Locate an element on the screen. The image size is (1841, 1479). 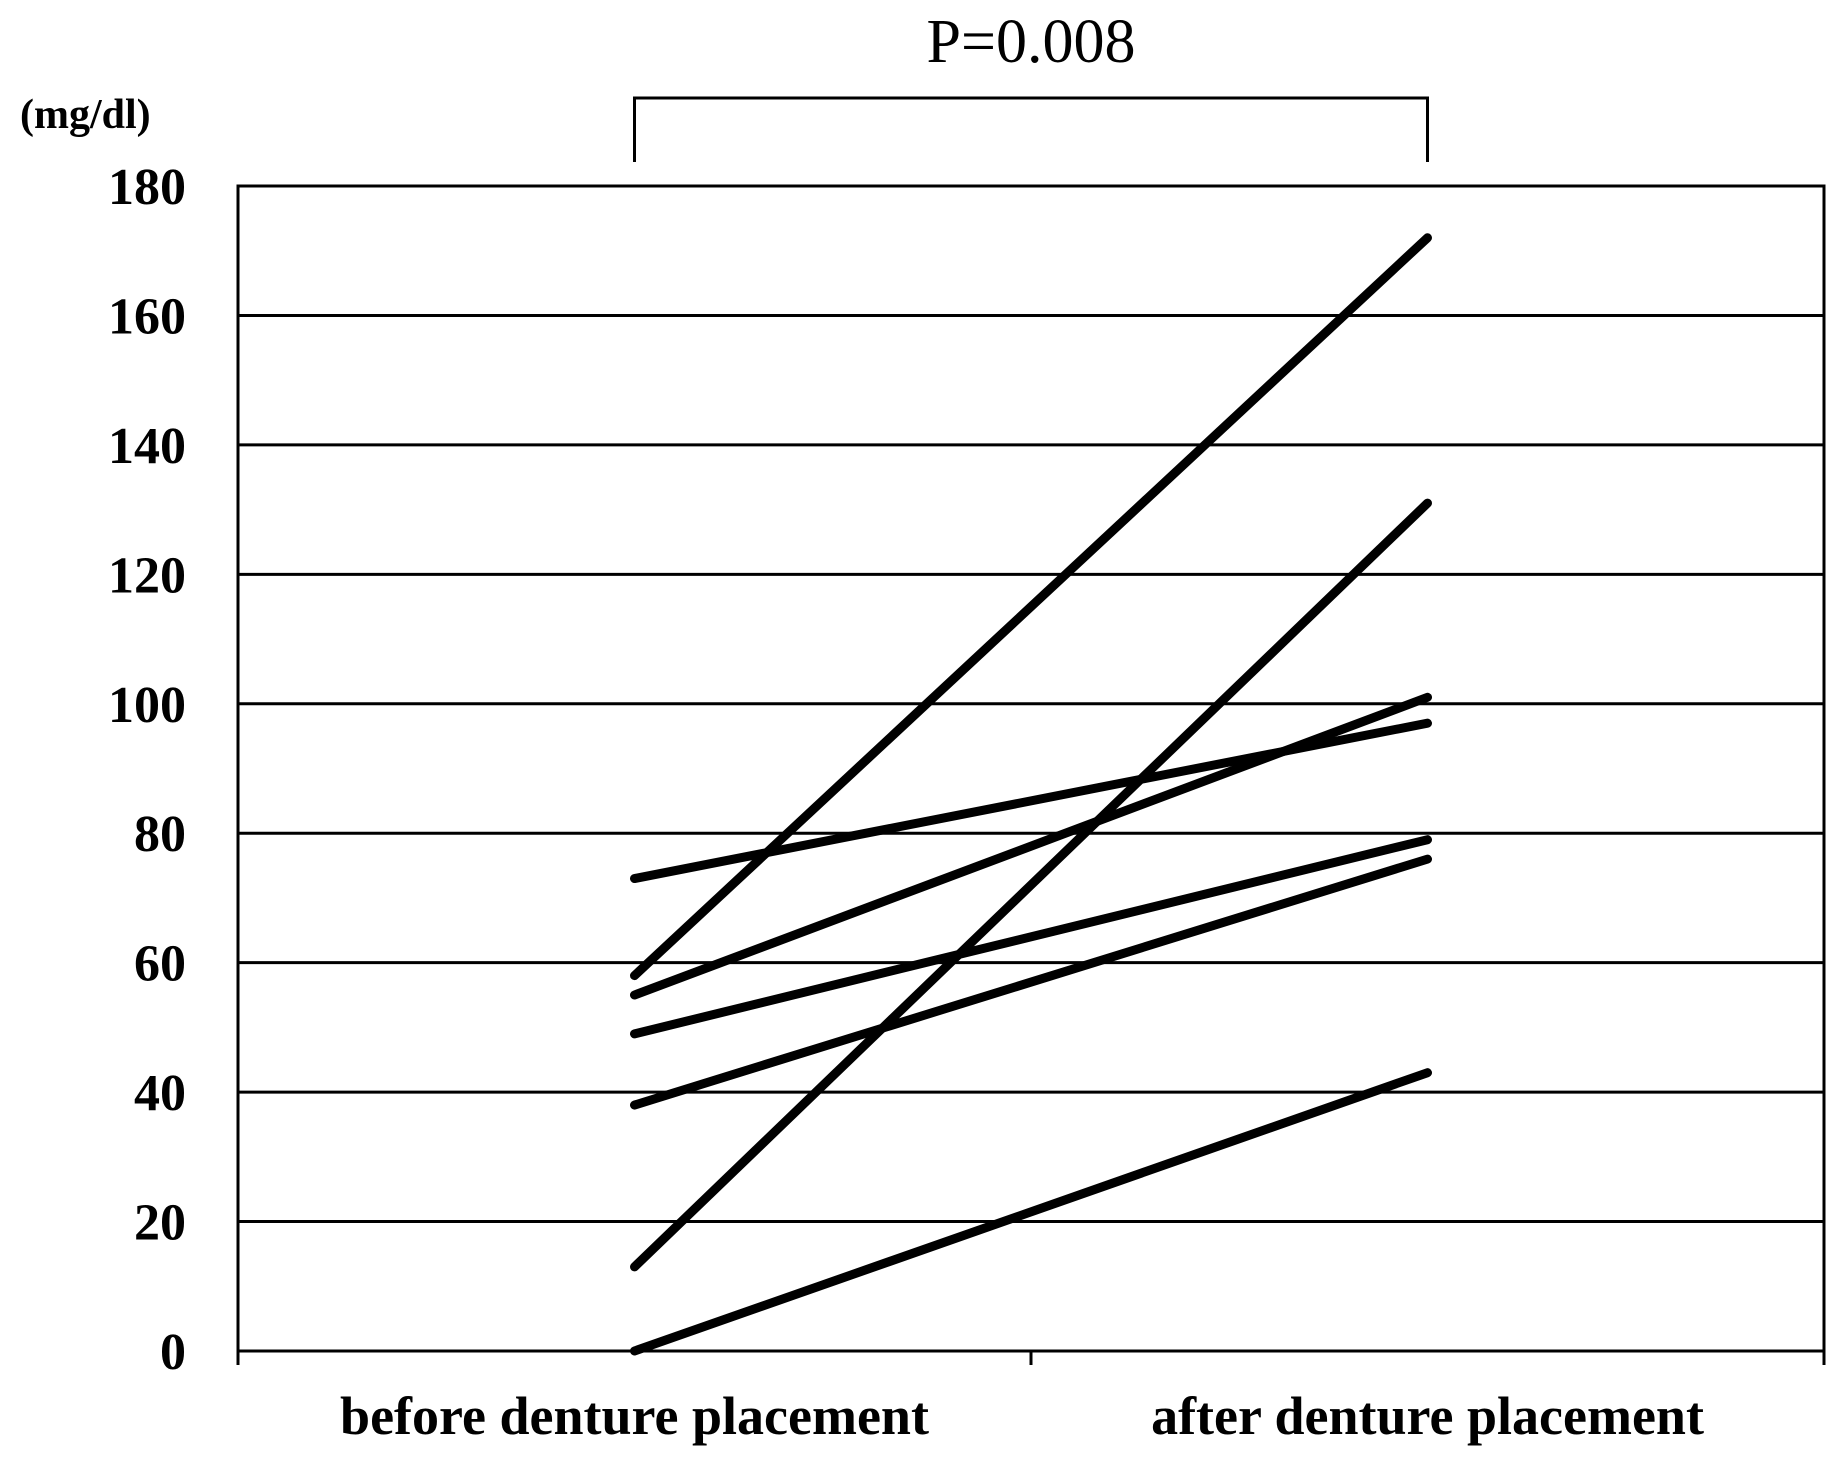
y-tick-label-80: 80 is located at coordinates (160, 834).